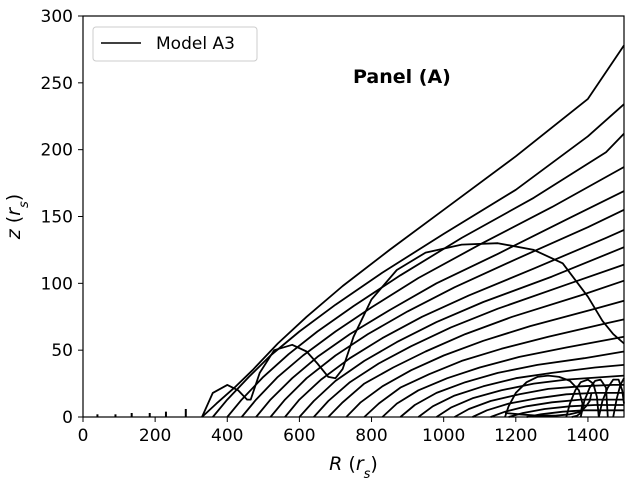  Describe the element at coordinates (587, 436) in the screenshot. I see `x-tick-label: 1400` at that location.